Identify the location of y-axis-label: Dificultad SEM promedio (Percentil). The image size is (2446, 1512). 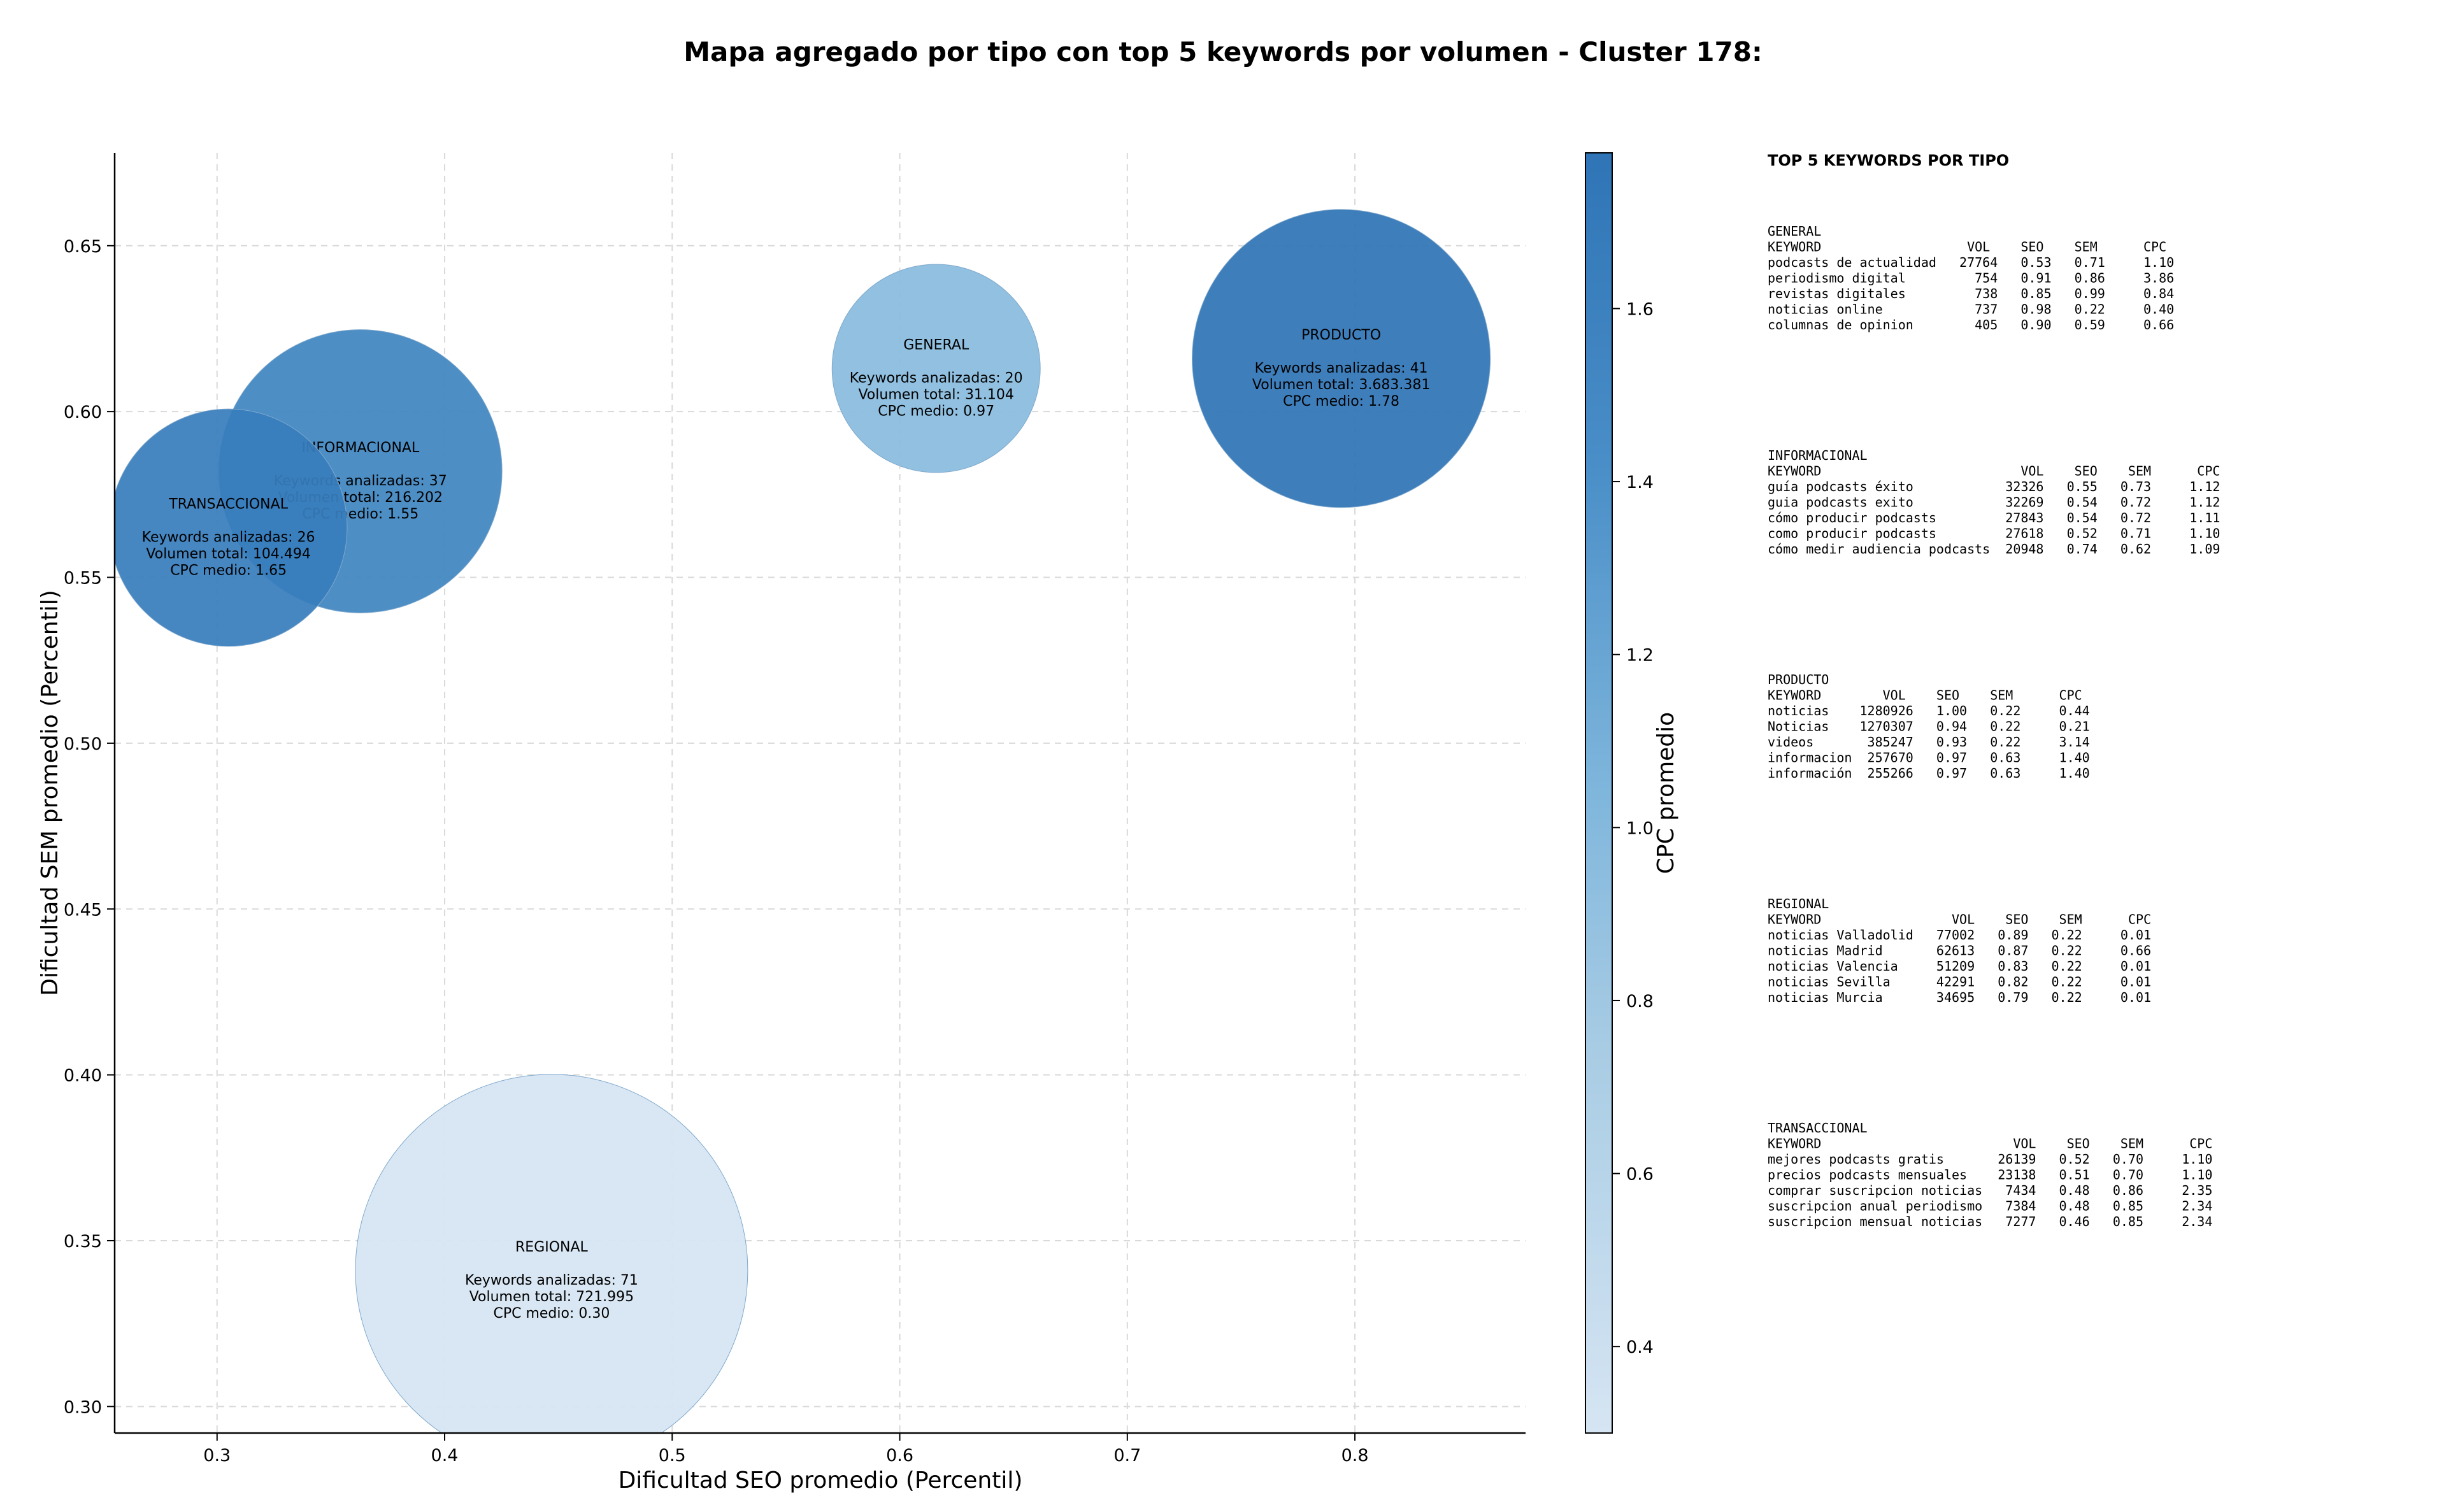
(50, 793).